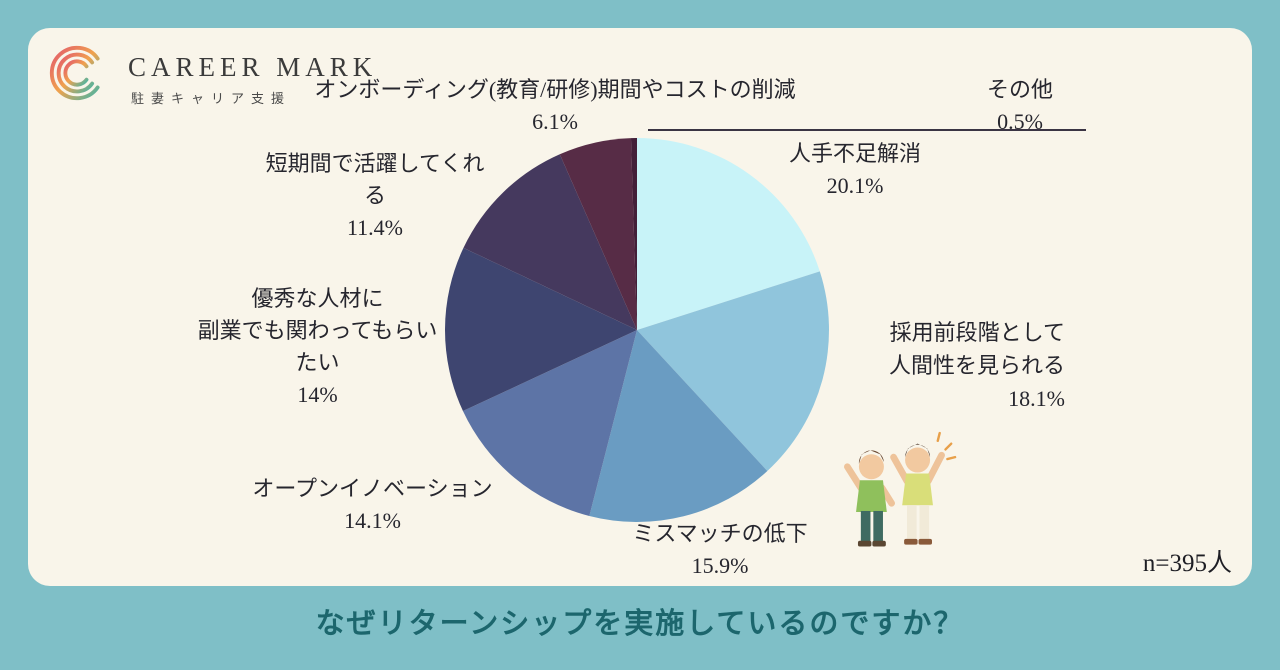  I want to click on label-pct: 0.5%, so click(1020, 121).